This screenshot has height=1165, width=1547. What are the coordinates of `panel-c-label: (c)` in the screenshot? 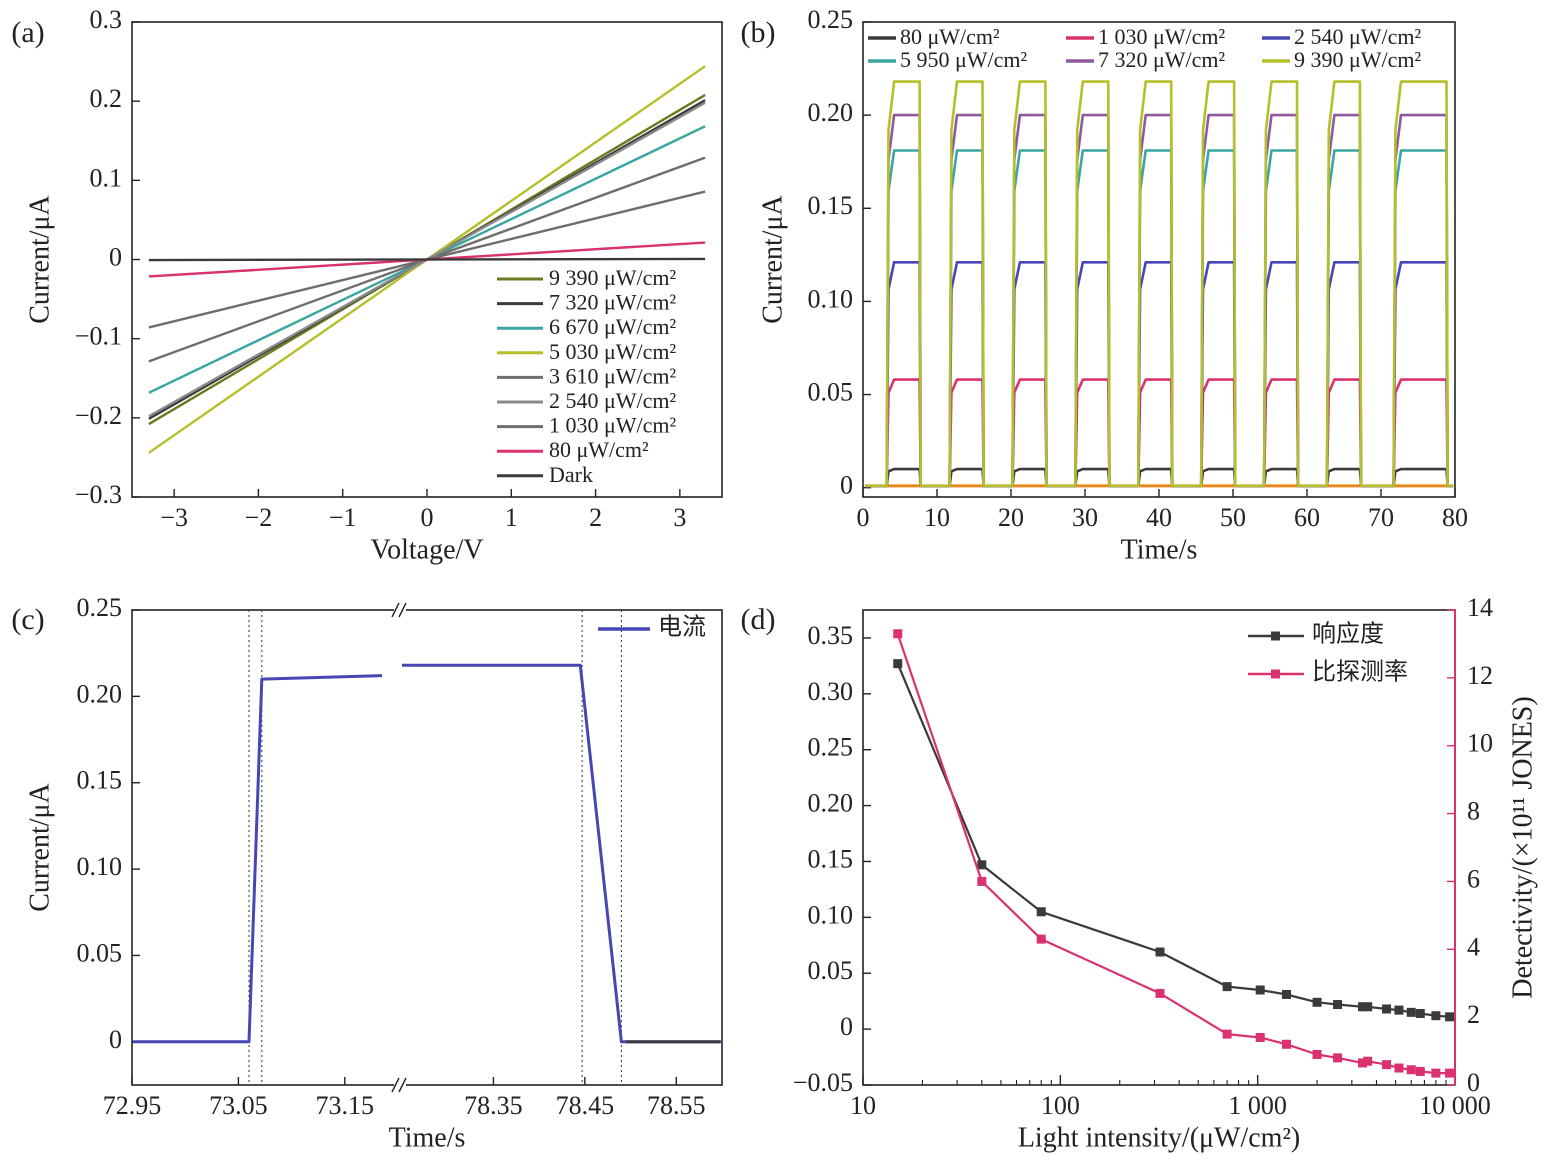 It's located at (27, 619).